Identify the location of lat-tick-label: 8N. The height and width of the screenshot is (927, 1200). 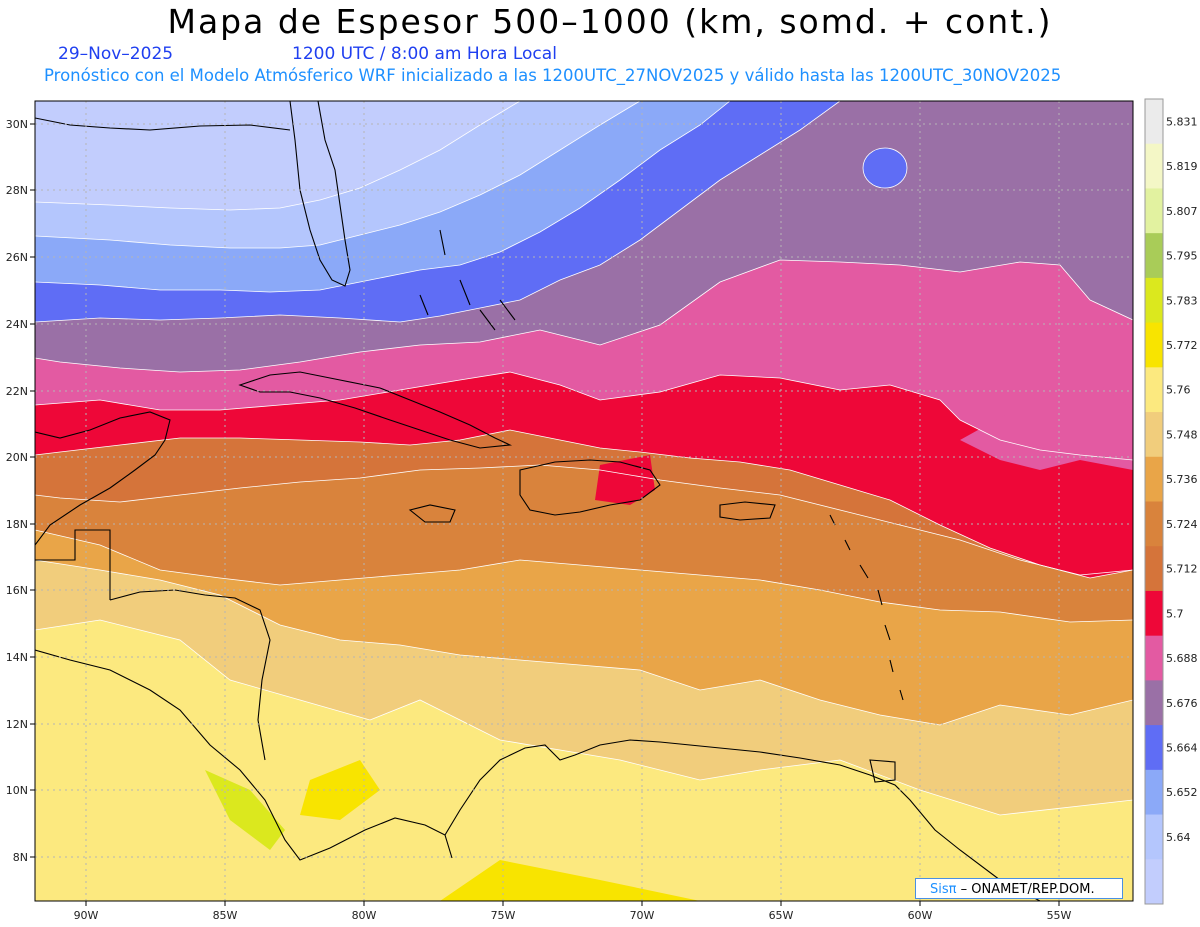
(20, 857).